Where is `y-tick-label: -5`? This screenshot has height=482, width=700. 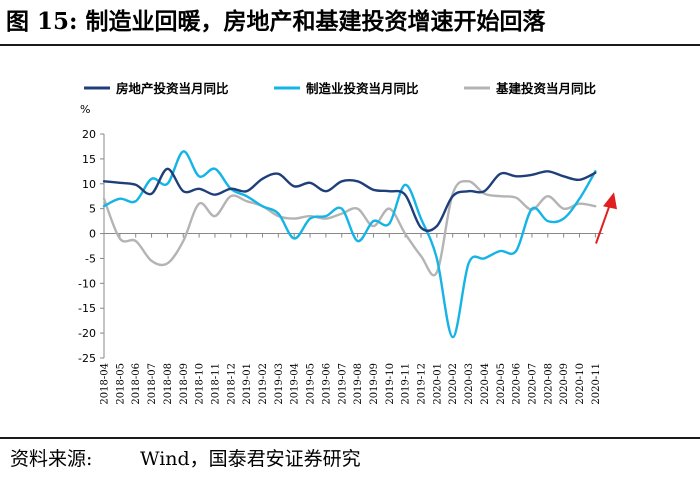
y-tick-label: -5 is located at coordinates (90, 258).